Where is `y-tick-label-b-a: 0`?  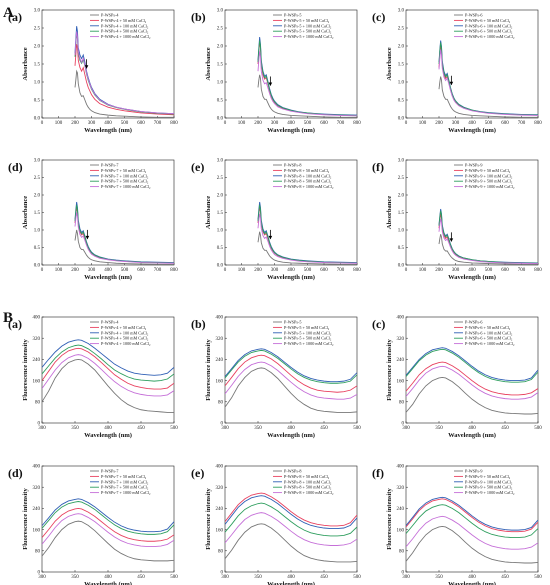 y-tick-label-b-a: 0 is located at coordinates (39, 424).